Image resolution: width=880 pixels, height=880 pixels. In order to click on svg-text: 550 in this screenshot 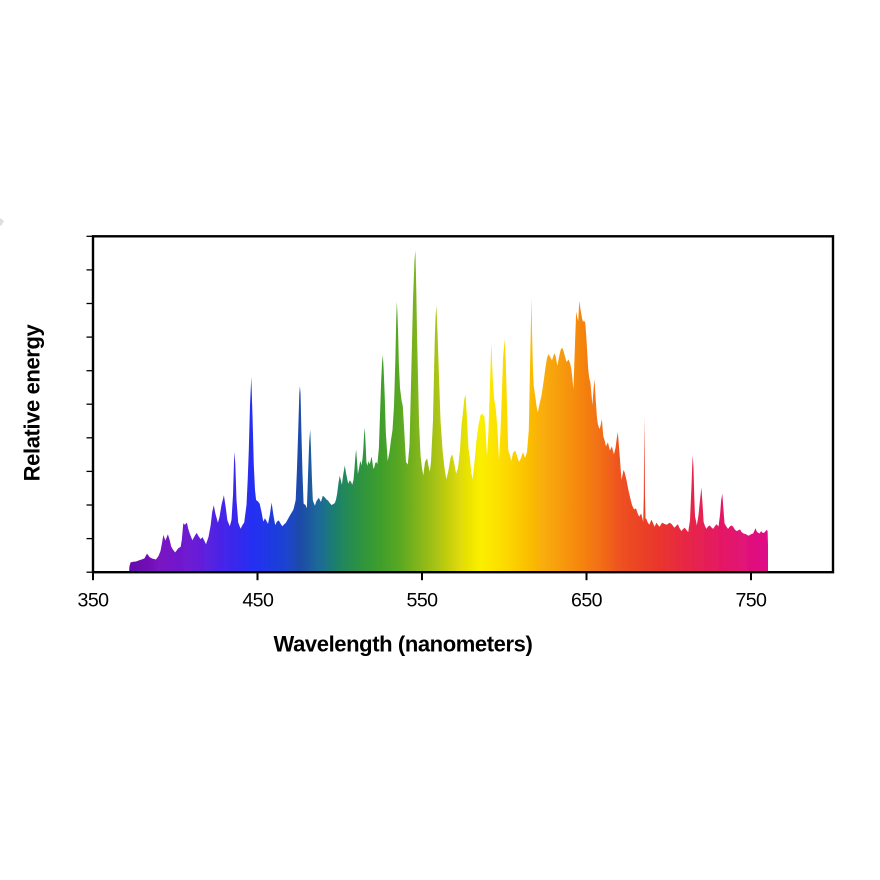, I will do `click(423, 600)`.